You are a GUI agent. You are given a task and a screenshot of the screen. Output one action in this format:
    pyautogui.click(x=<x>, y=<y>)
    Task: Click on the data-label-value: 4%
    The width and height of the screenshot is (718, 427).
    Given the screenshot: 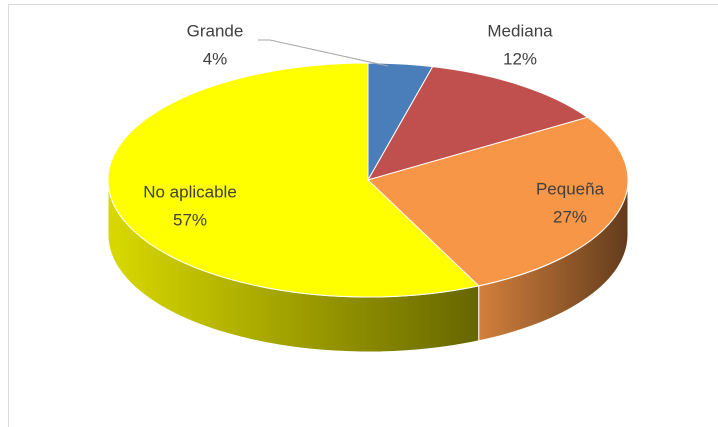 What is the action you would take?
    pyautogui.click(x=215, y=58)
    